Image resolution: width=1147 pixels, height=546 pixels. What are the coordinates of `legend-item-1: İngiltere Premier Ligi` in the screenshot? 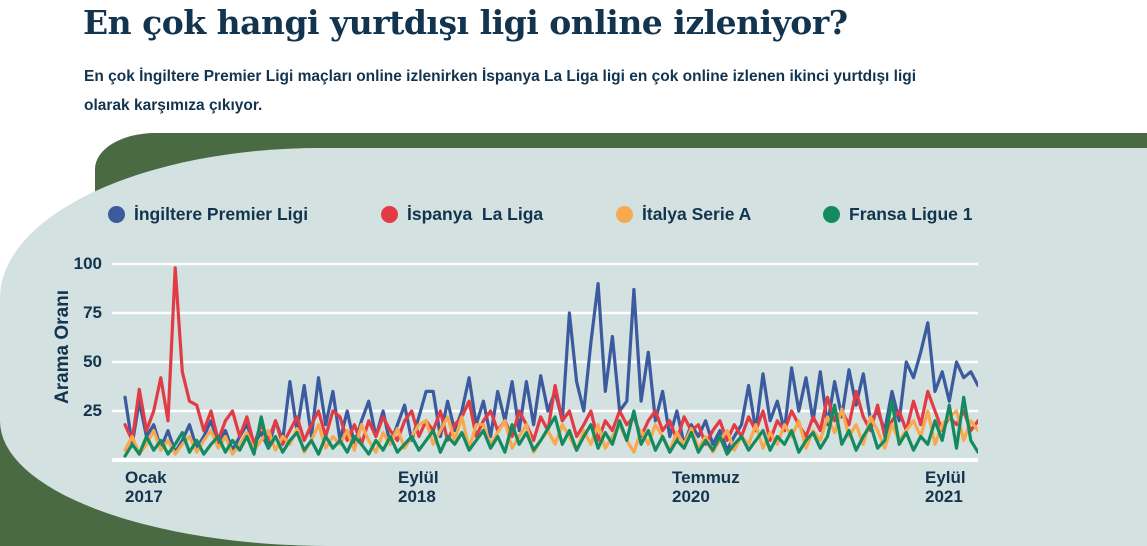 It's located at (208, 214).